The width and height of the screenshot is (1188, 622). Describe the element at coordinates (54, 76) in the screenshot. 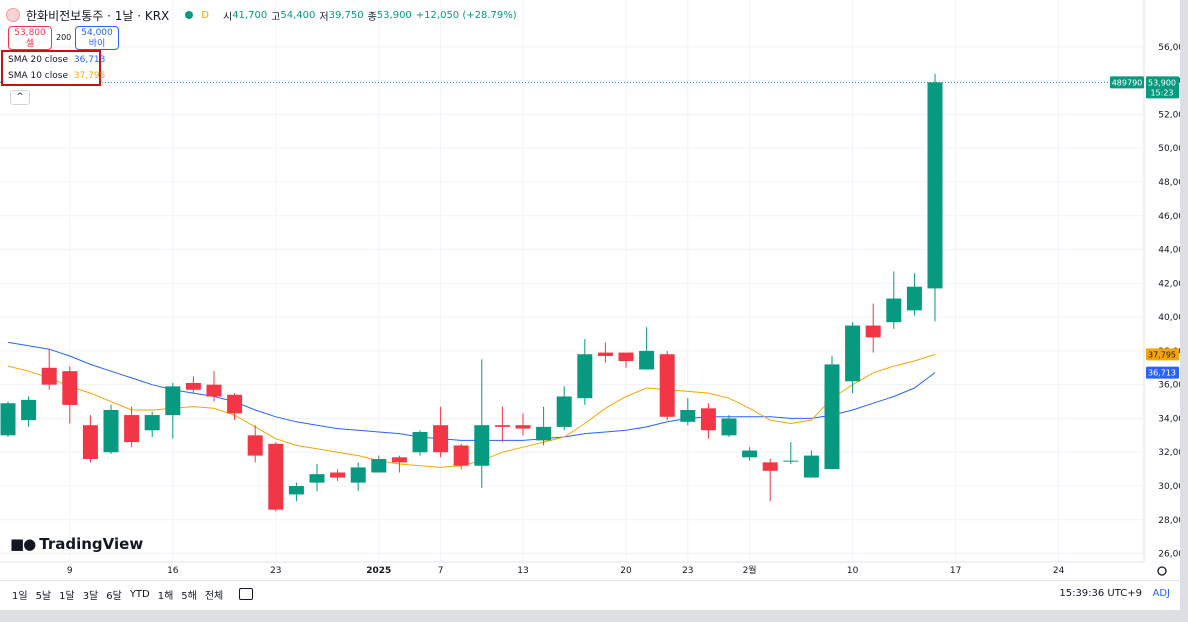

I see `legend-sma10: SMA 10 close 37,795` at that location.